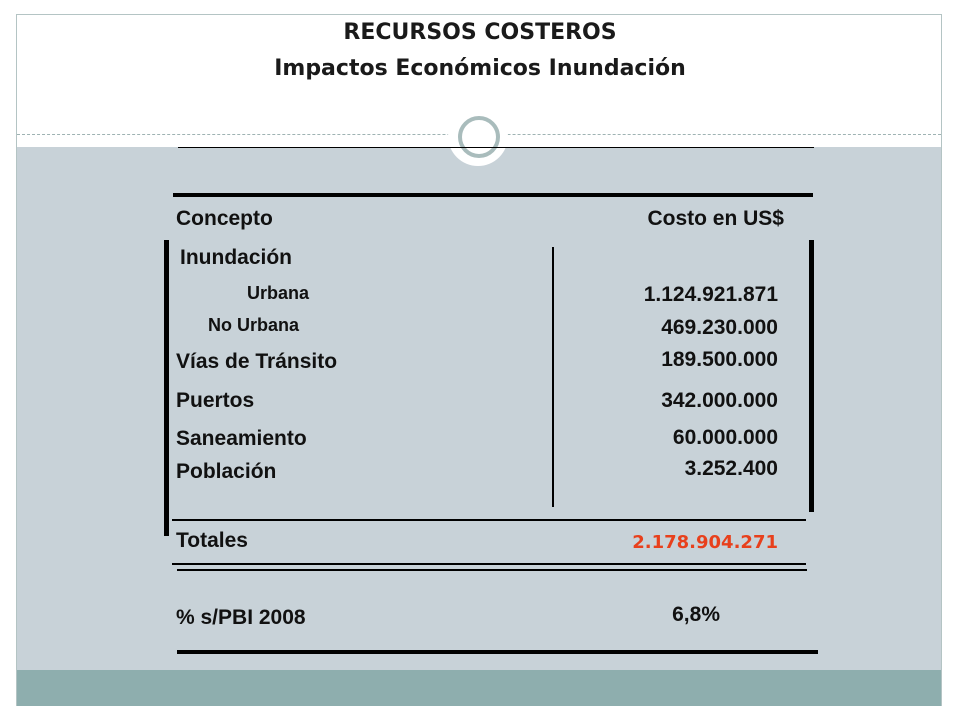 Image resolution: width=960 pixels, height=720 pixels. Describe the element at coordinates (241, 617) in the screenshot. I see `pbi-label: % s/PBI 2008` at that location.